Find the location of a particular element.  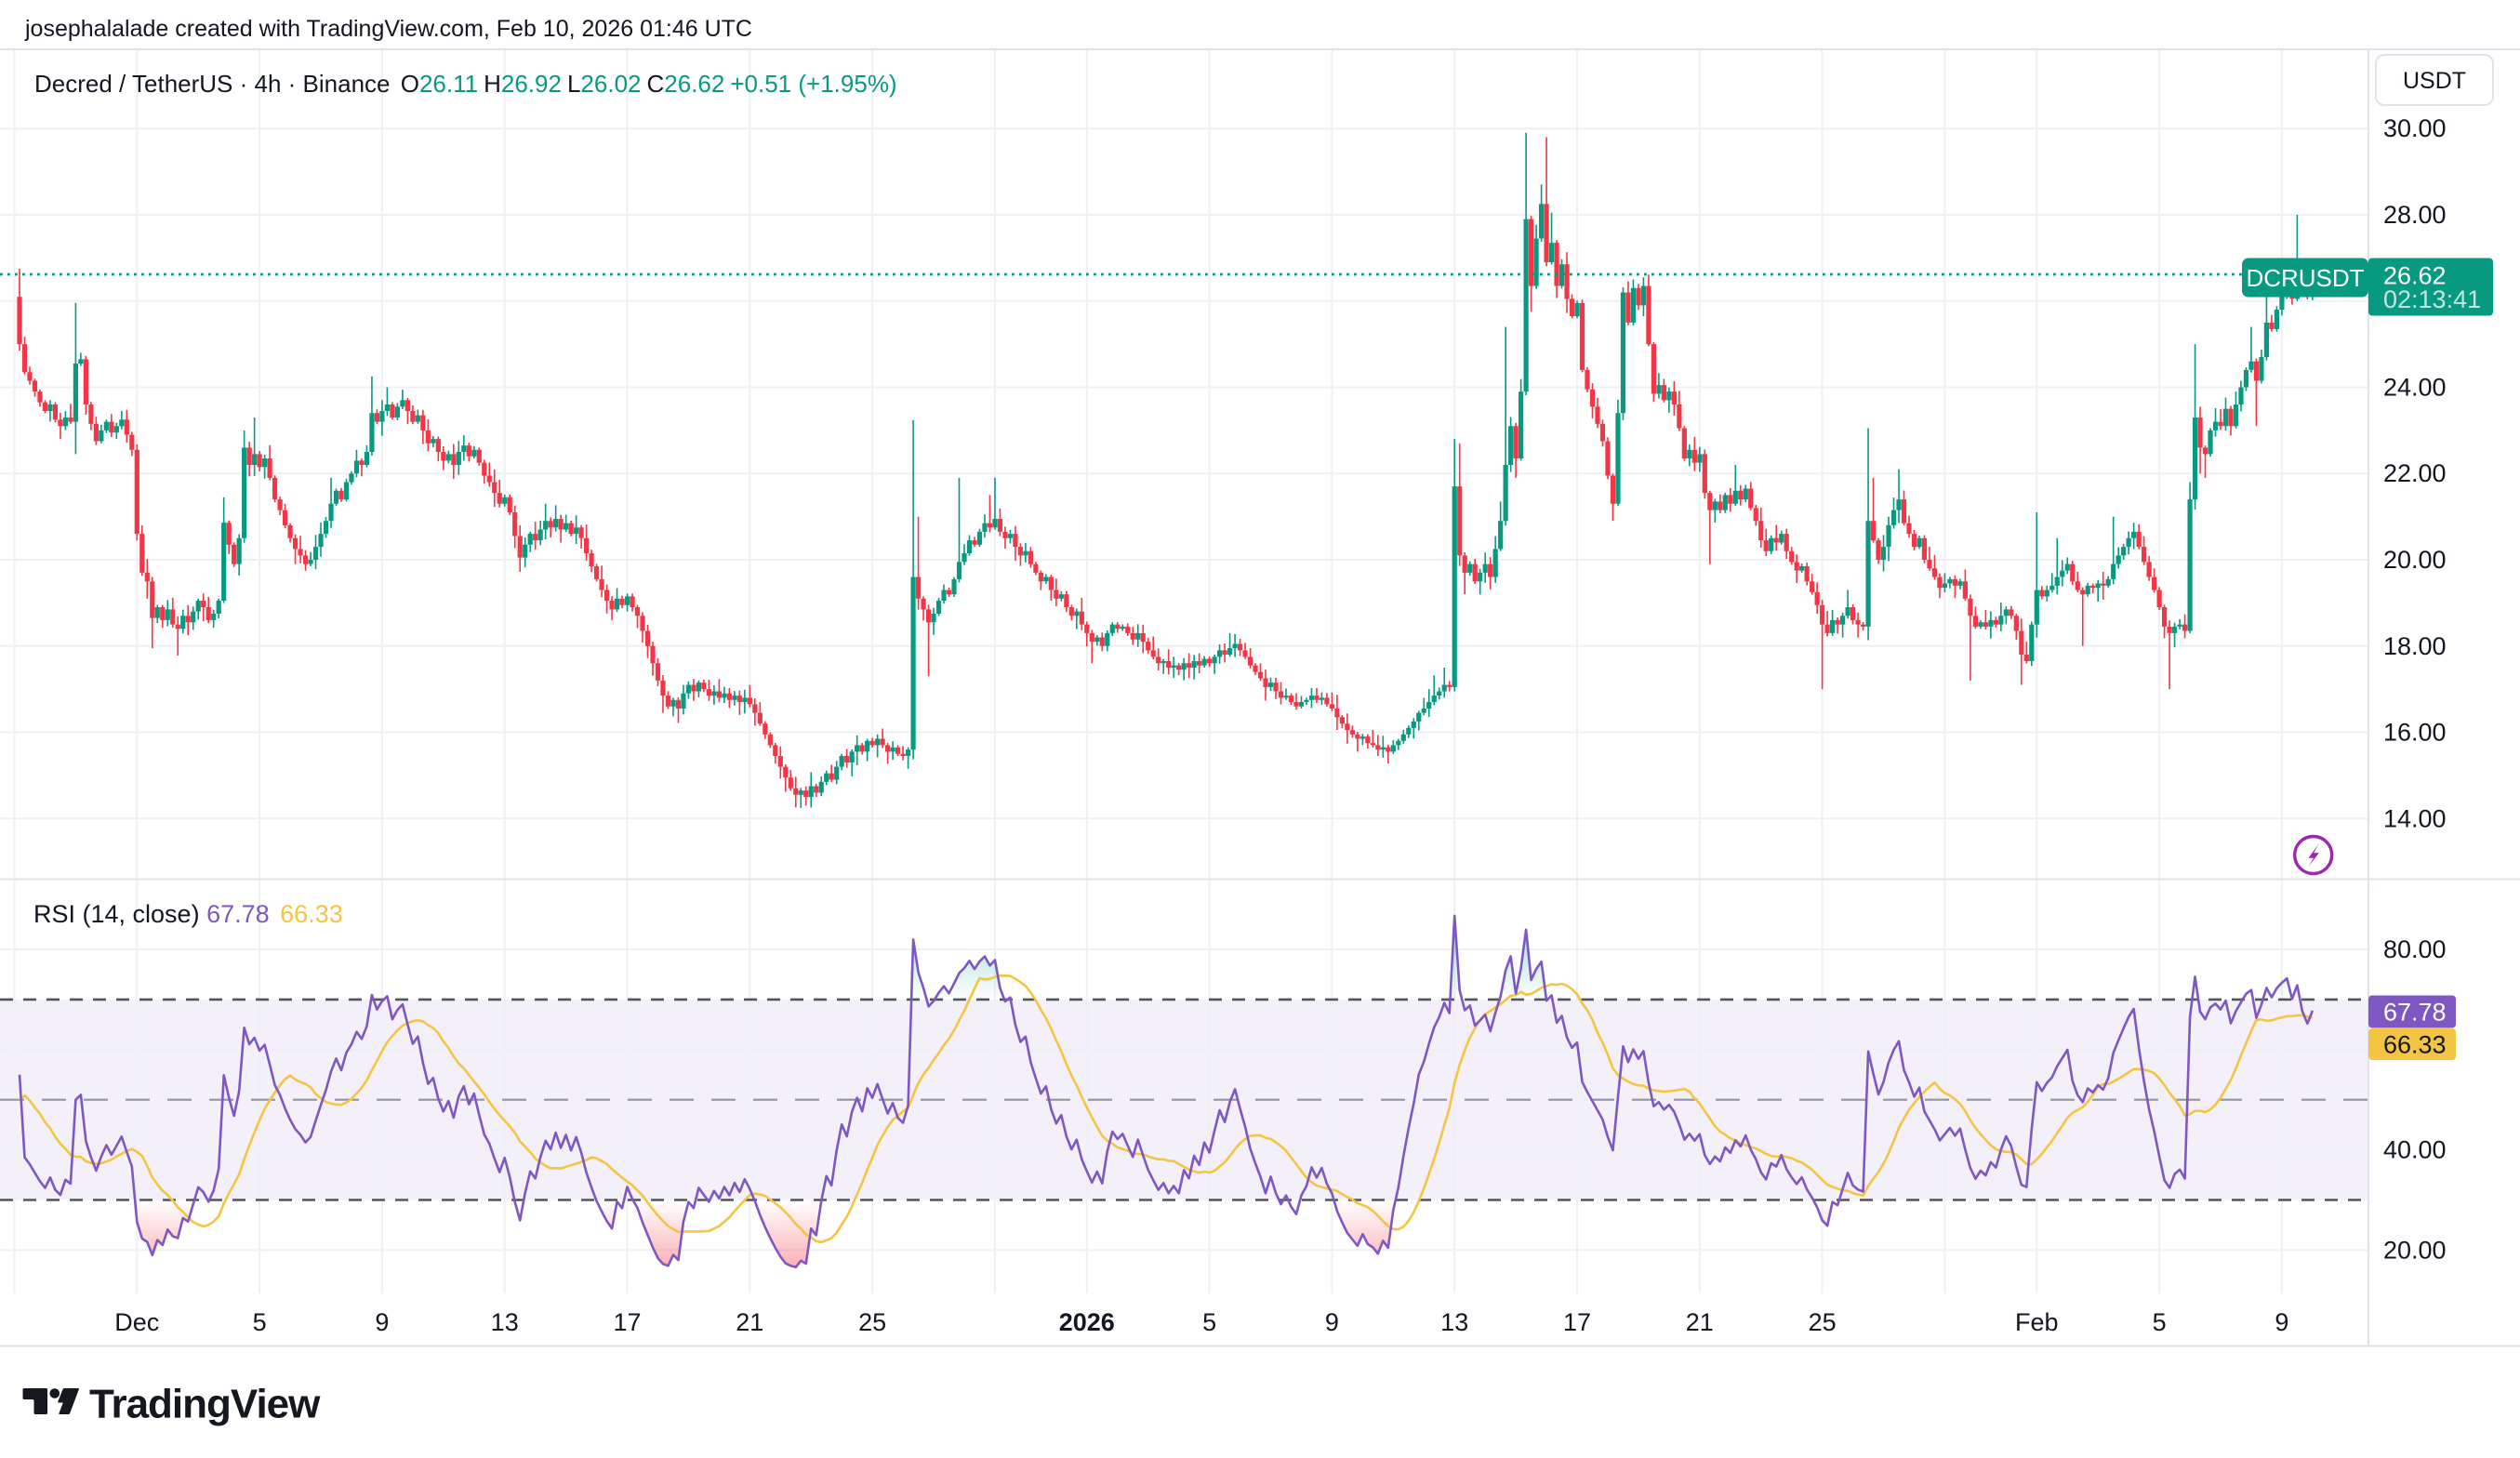

svg-text: 26.62 is located at coordinates (2415, 276).